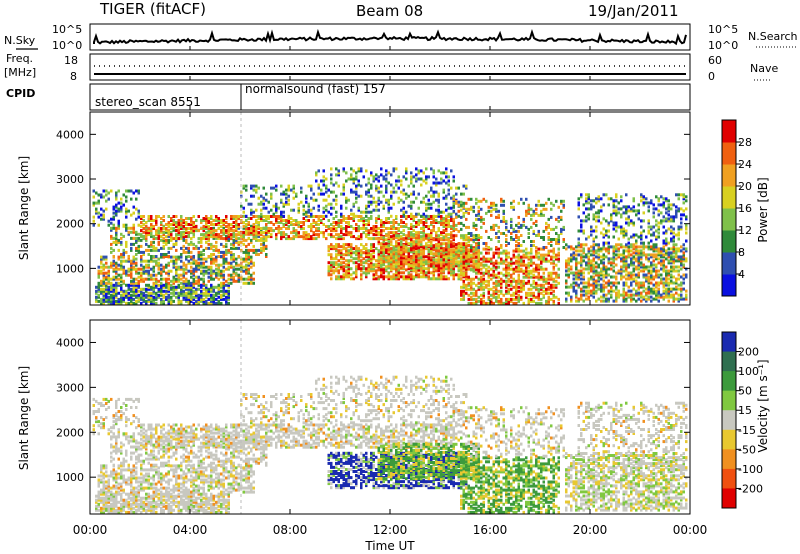  Describe the element at coordinates (73, 76) in the screenshot. I see `freq-tick-bottom: 8` at that location.